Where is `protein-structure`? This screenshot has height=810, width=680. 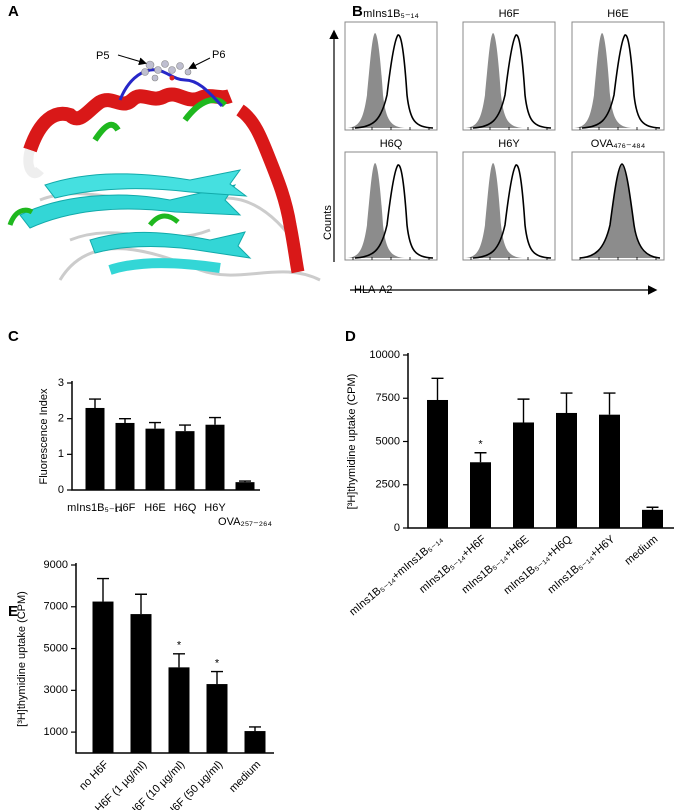 protein-structure is located at coordinates (164, 171).